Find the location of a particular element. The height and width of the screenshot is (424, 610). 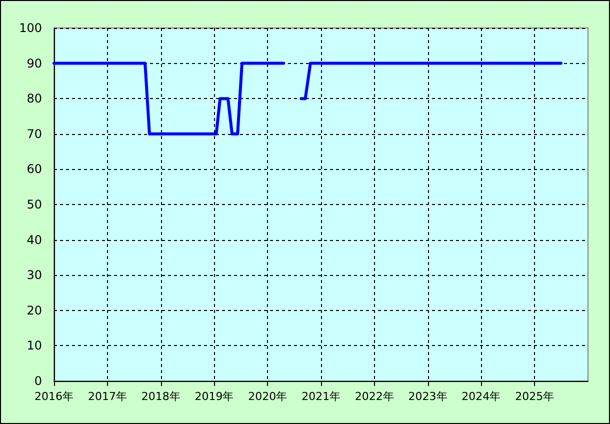

x-tick-label: 2018年 is located at coordinates (160, 396).